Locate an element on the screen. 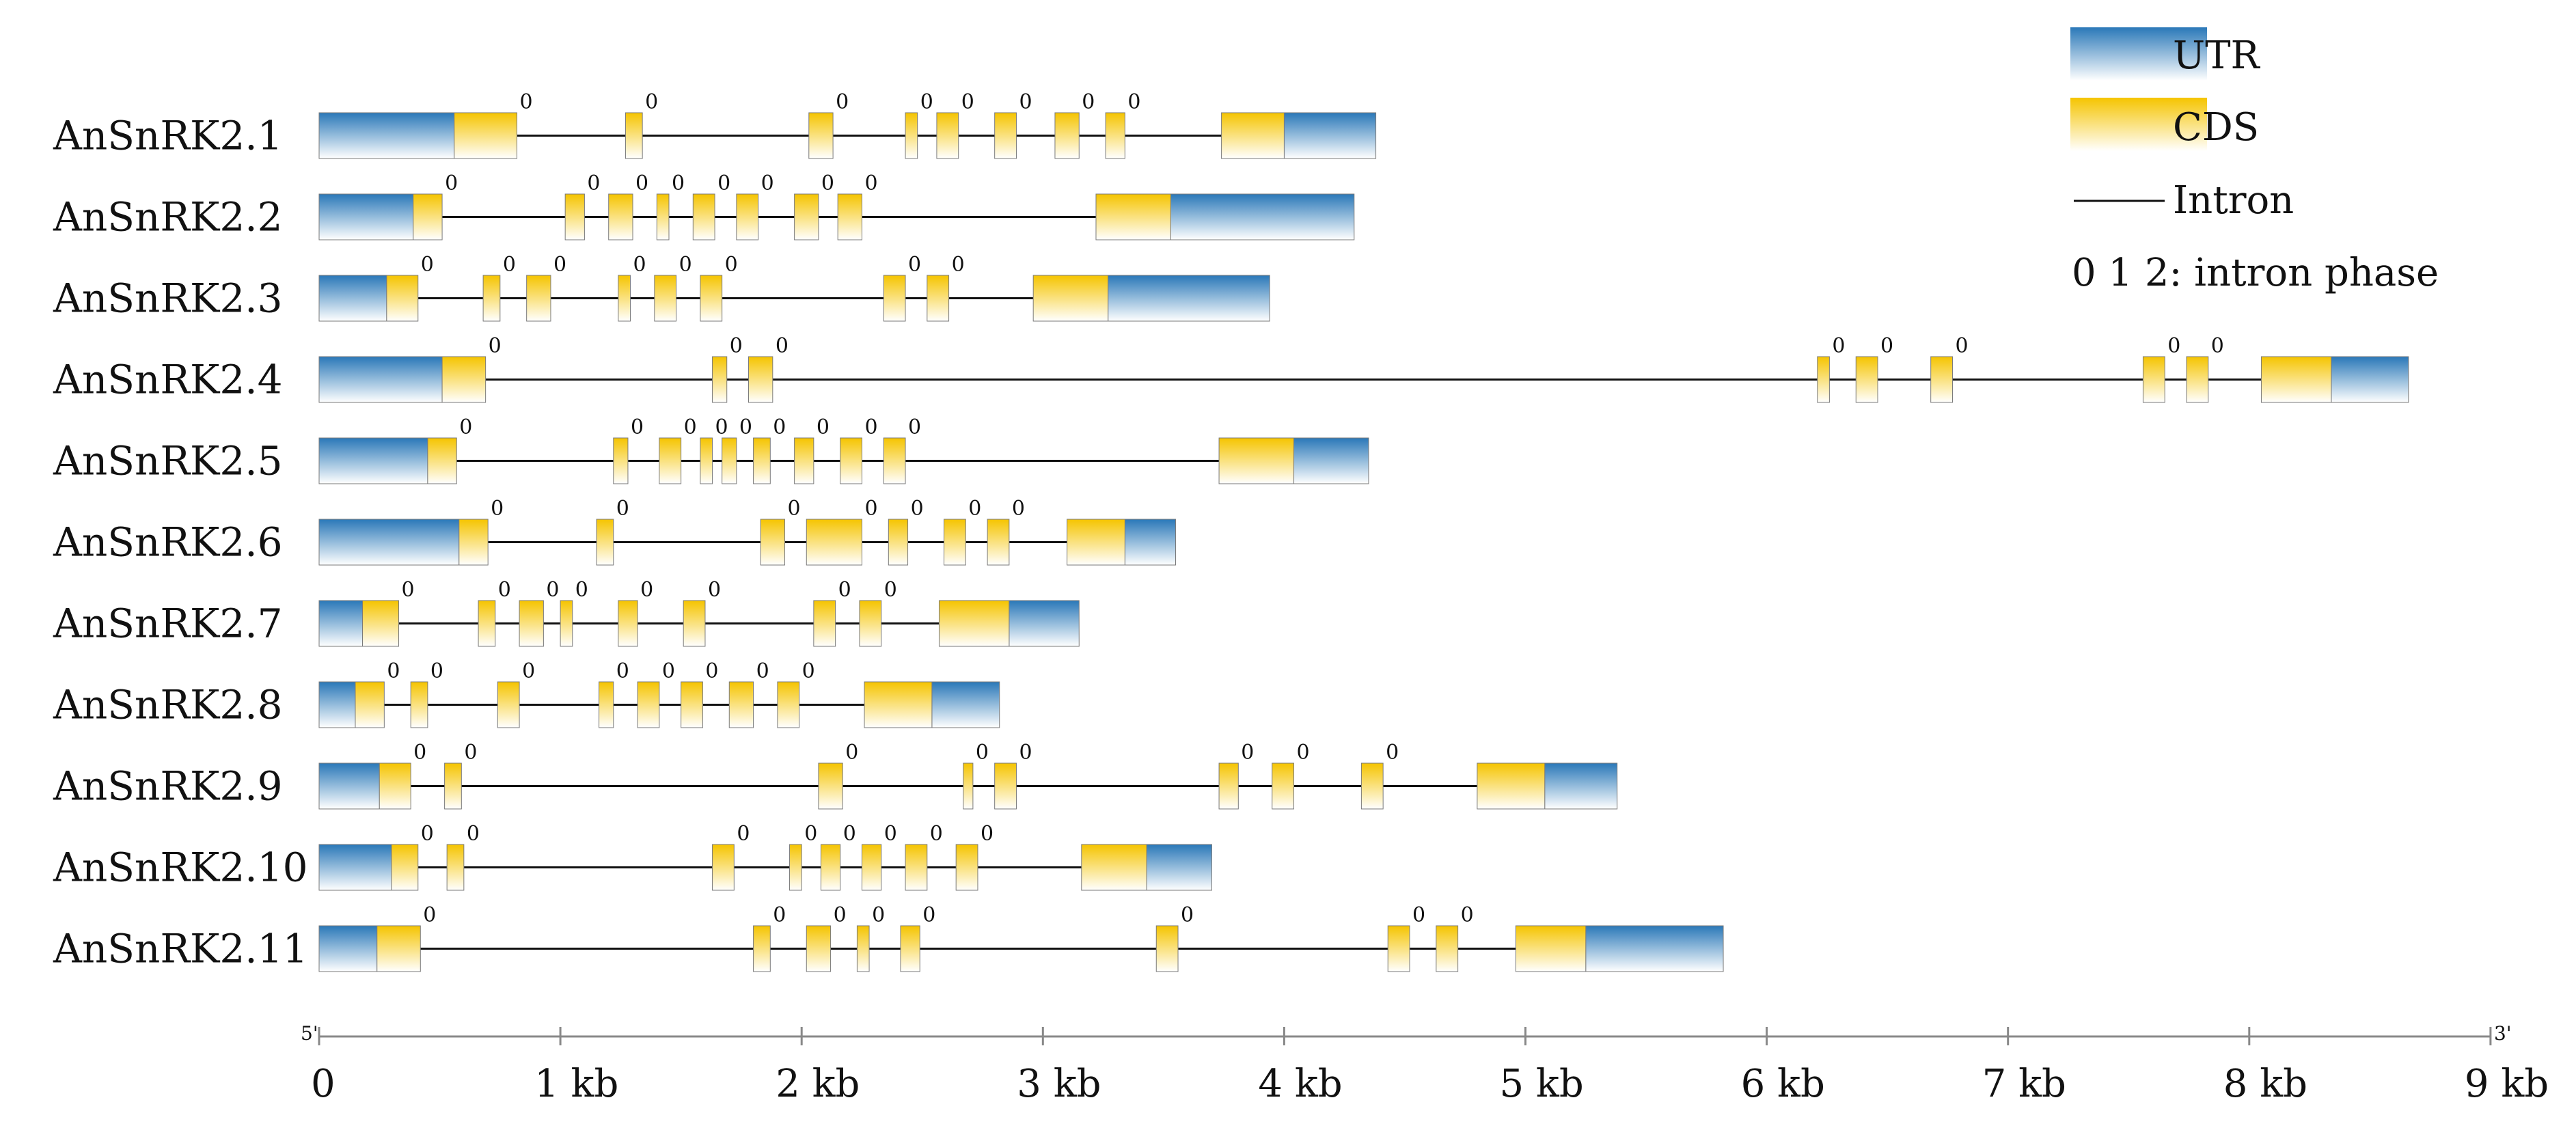 The image size is (2576, 1141). axis-end-label: 3' is located at coordinates (2503, 1033).